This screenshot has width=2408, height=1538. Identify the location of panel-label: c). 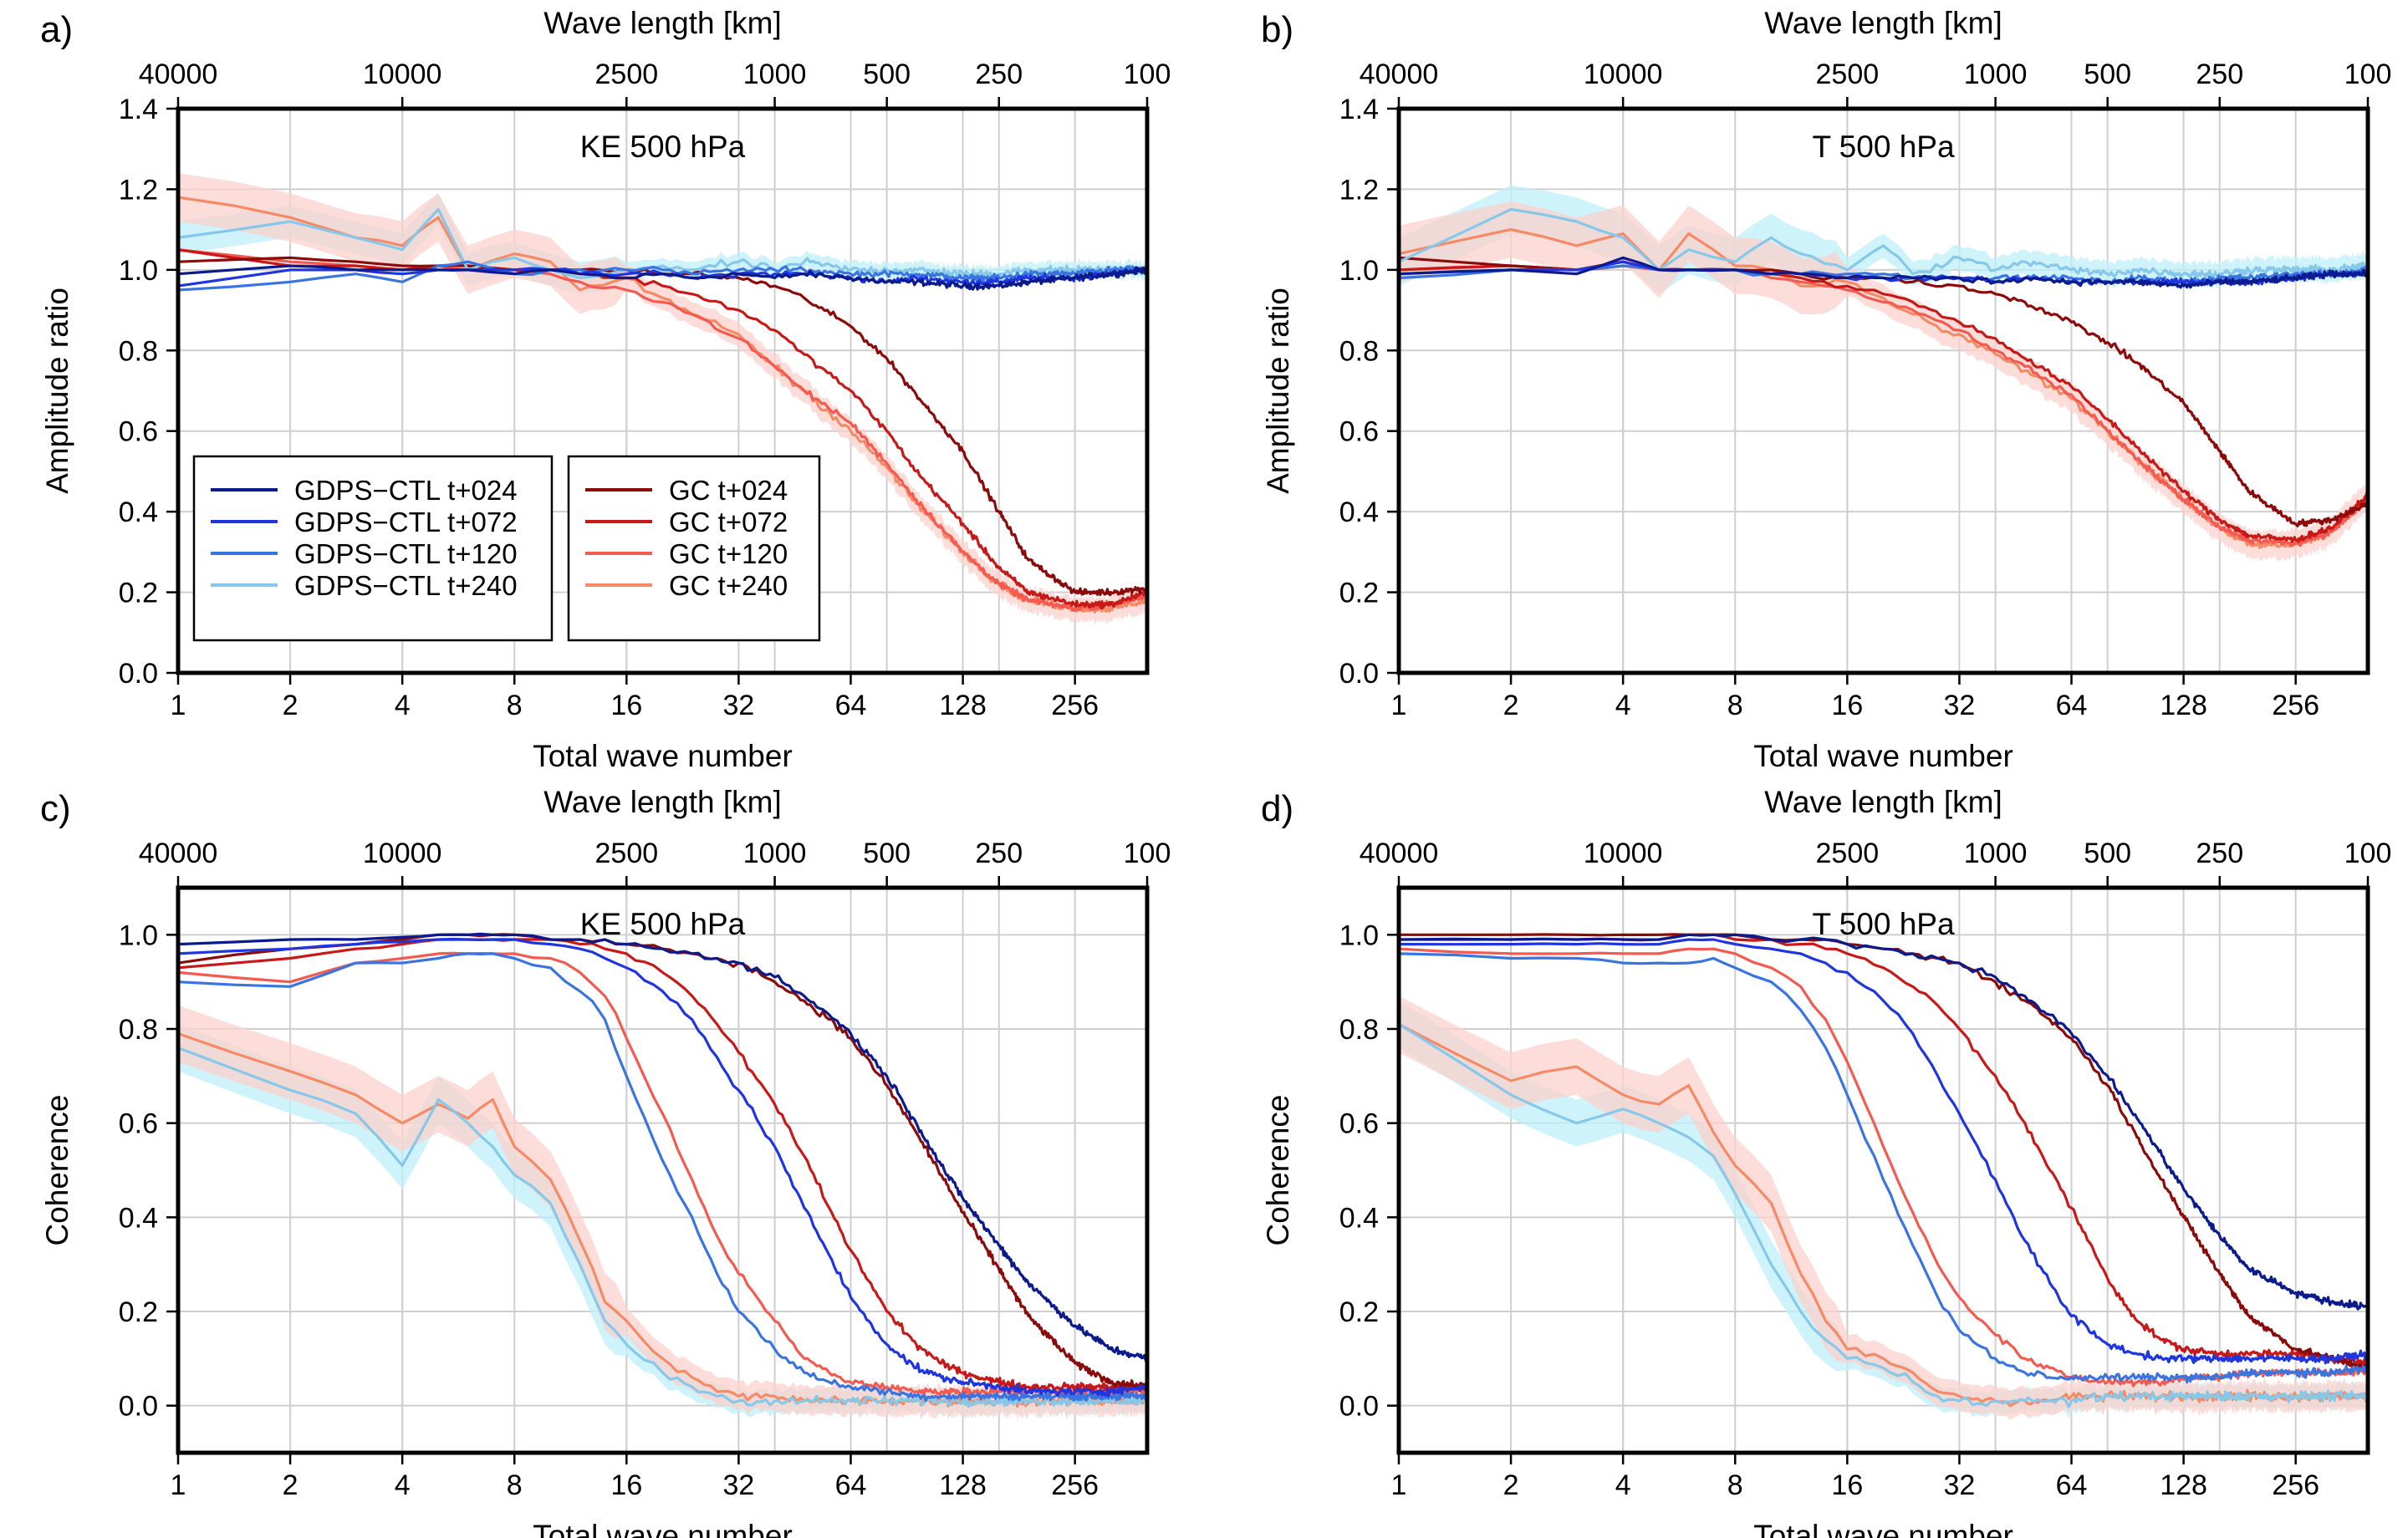
(55, 809).